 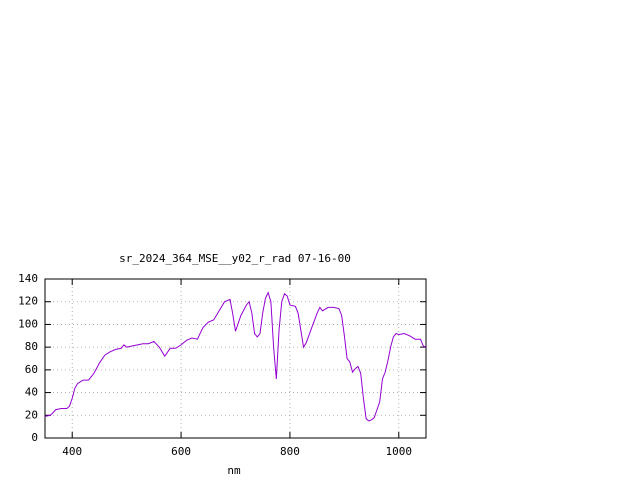 What do you see at coordinates (31, 346) in the screenshot?
I see `y-tick-label: 80` at bounding box center [31, 346].